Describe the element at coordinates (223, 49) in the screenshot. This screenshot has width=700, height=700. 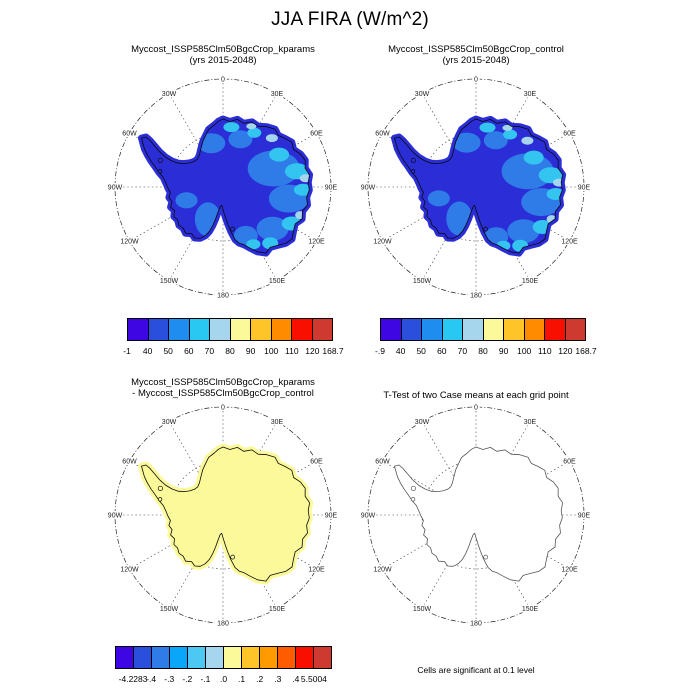
I see `panel-title-kparams-line1: Myccost_ISSP585Clm50BgcCrop_kparams` at that location.